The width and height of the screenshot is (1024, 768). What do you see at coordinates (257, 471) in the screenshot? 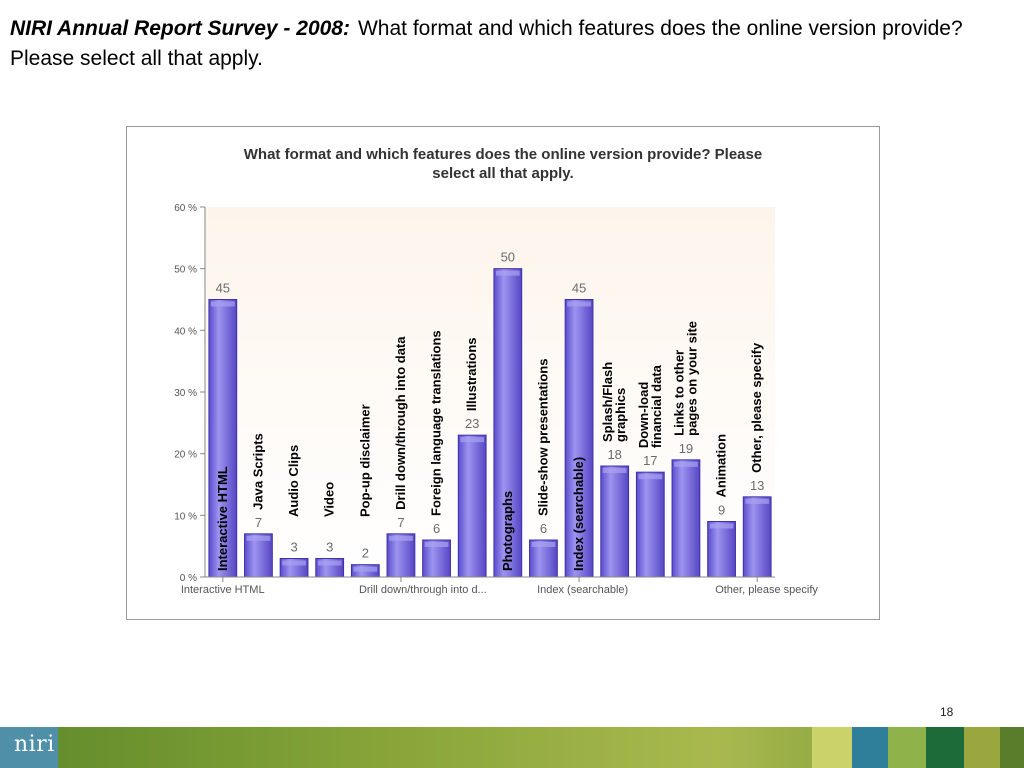
I see `category-label: Java Scripts` at bounding box center [257, 471].